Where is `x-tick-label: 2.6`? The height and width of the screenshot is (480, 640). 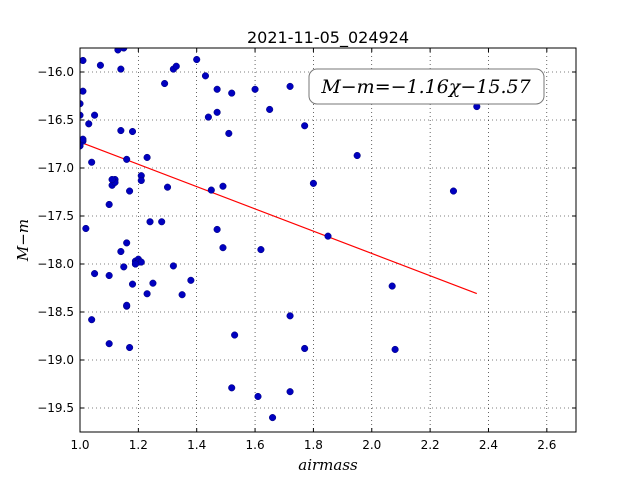 x-tick-label: 2.6 is located at coordinates (546, 445).